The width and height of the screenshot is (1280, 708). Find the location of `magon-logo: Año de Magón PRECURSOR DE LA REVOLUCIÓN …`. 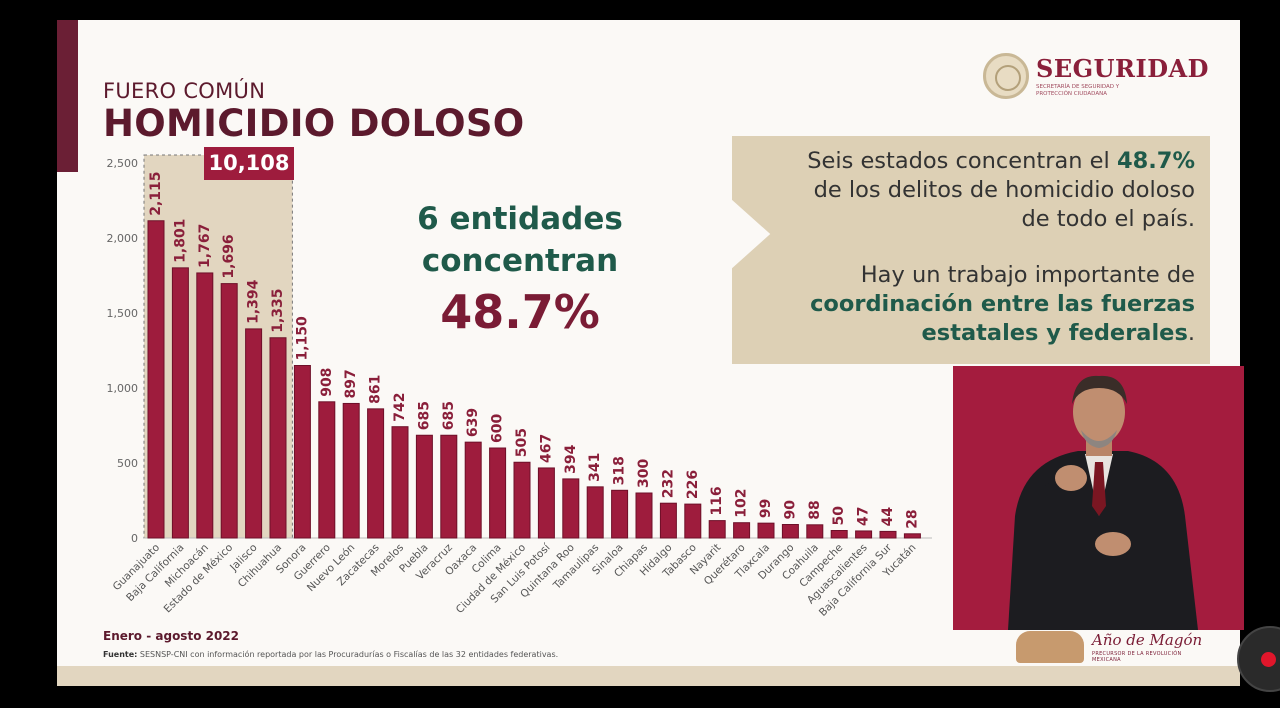

magon-logo: Año de Magón PRECURSOR DE LA REVOLUCIÓN … is located at coordinates (1114, 649).